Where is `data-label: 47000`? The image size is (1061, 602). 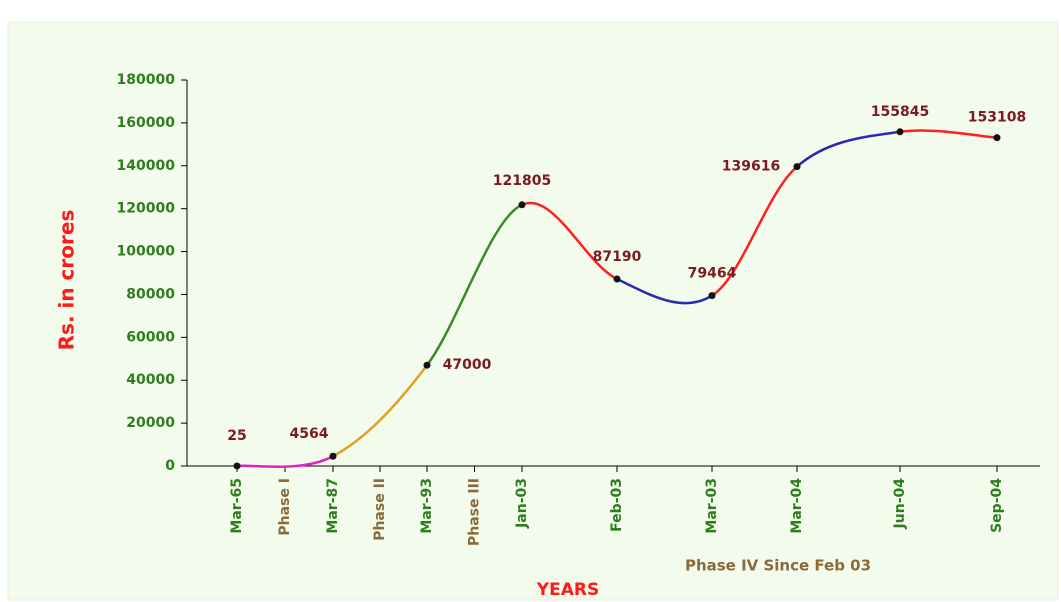 data-label: 47000 is located at coordinates (467, 365).